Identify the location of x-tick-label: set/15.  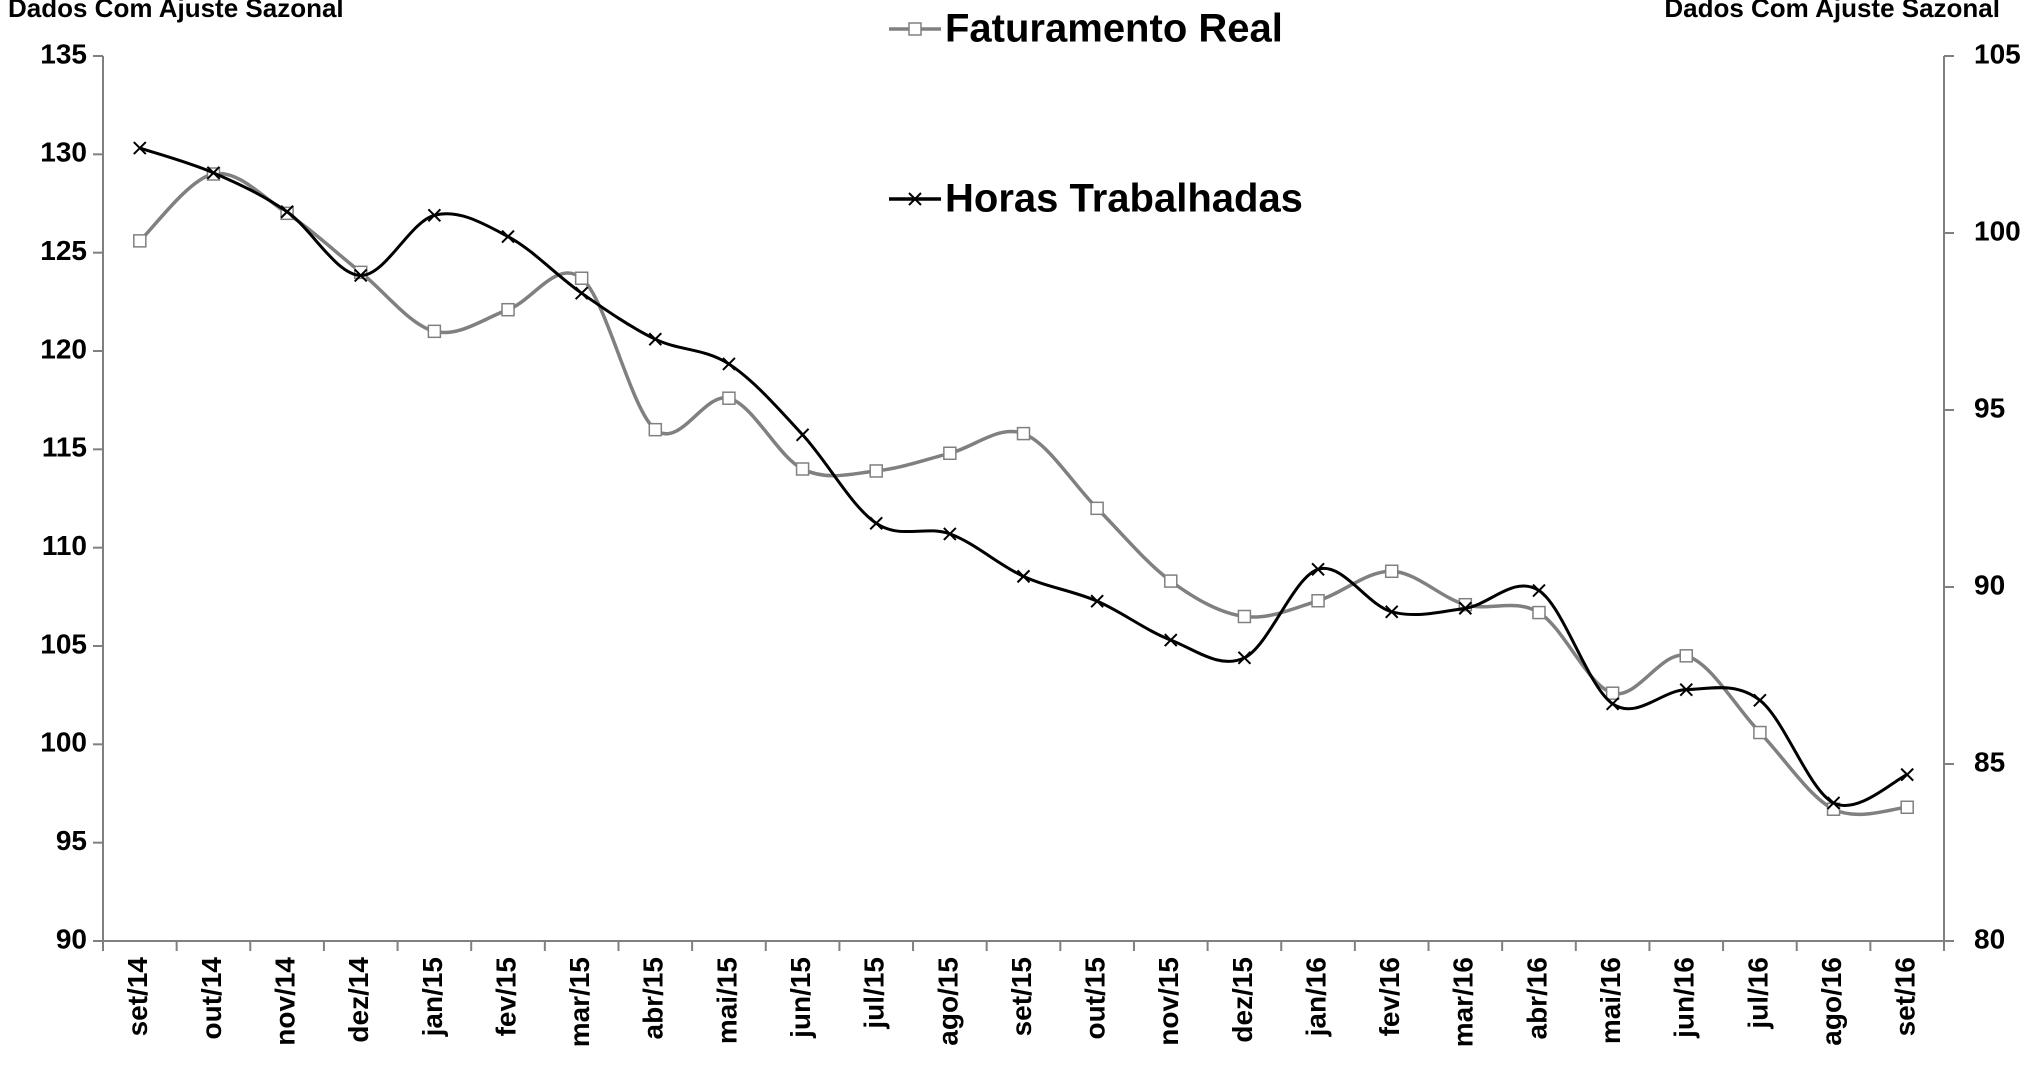
(1021, 996).